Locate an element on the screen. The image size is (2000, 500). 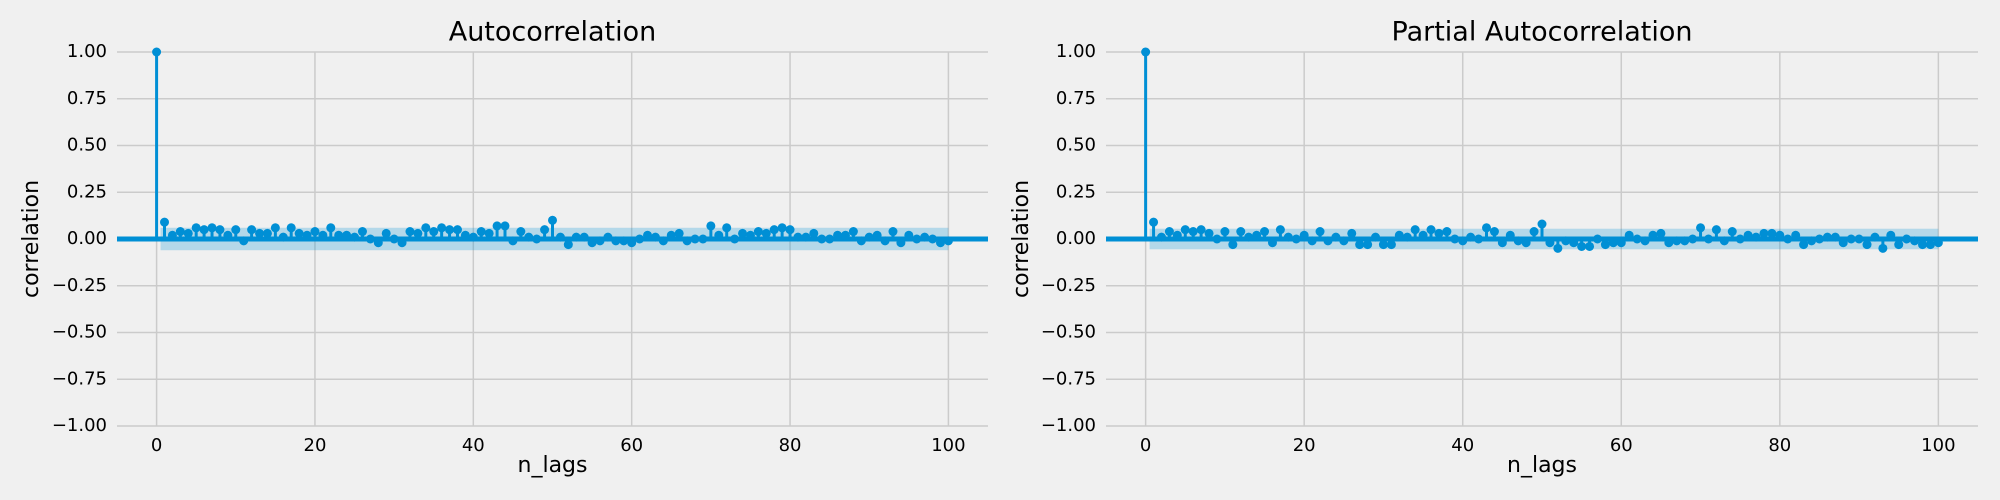
y-tick-label: −0.25 is located at coordinates (79, 285).